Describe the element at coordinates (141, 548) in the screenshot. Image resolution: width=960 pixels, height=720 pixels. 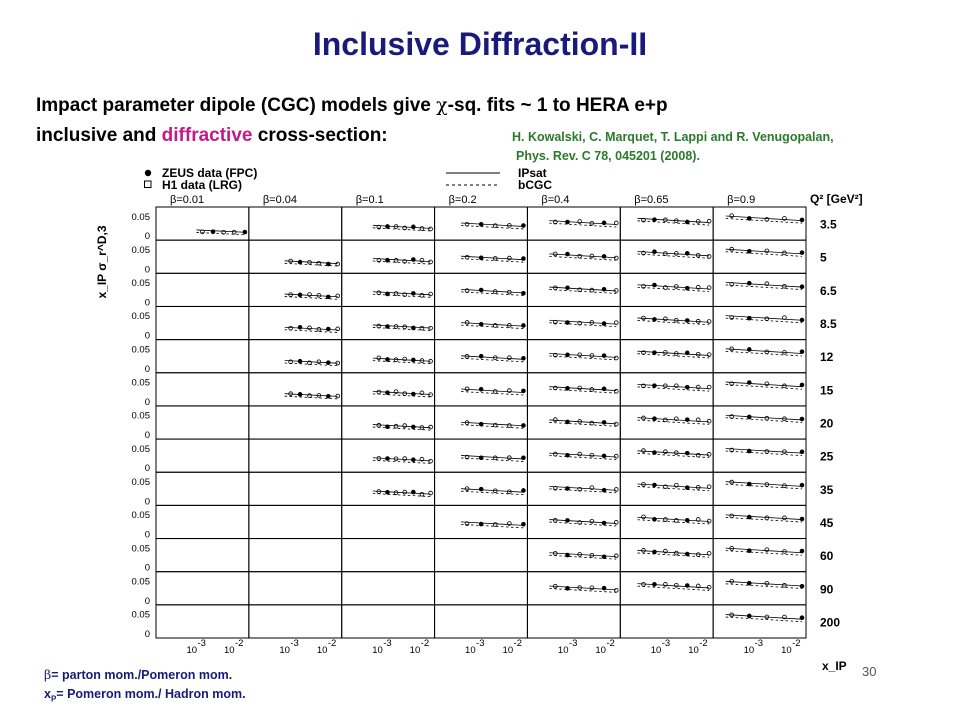
I see `ytick-label-10-high: 0.05` at that location.